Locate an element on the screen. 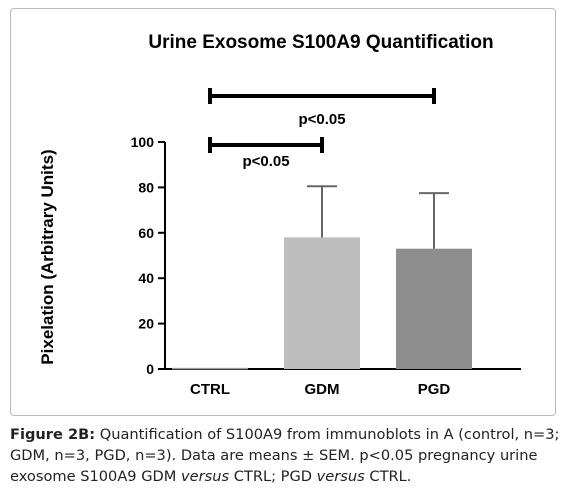 This screenshot has width=568, height=499. caption-label: Figure 2B: is located at coordinates (53, 434).